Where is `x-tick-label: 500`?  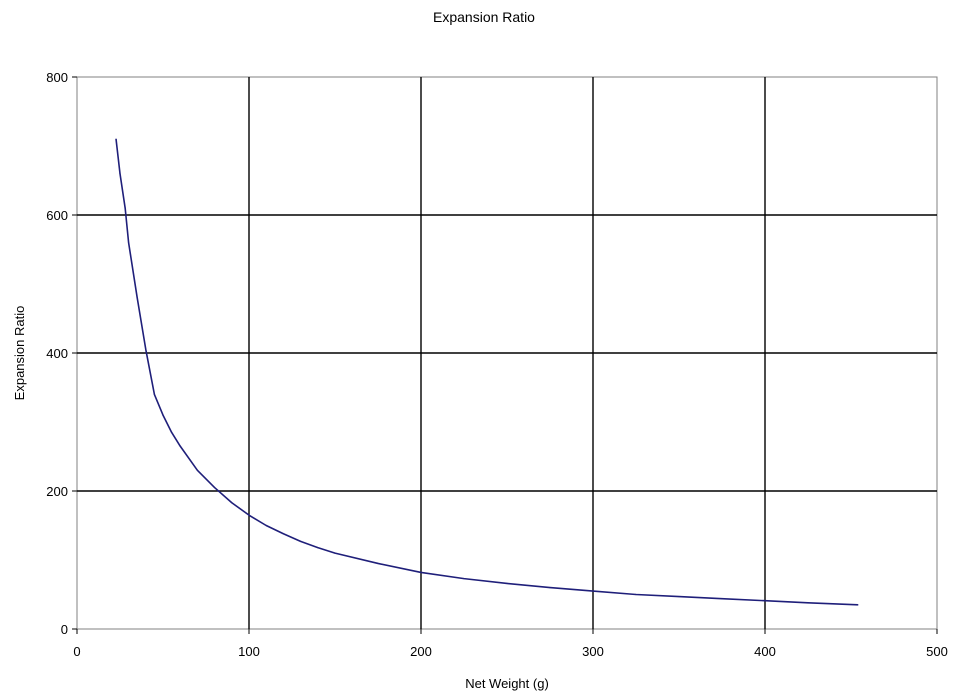
x-tick-label: 500 is located at coordinates (937, 651).